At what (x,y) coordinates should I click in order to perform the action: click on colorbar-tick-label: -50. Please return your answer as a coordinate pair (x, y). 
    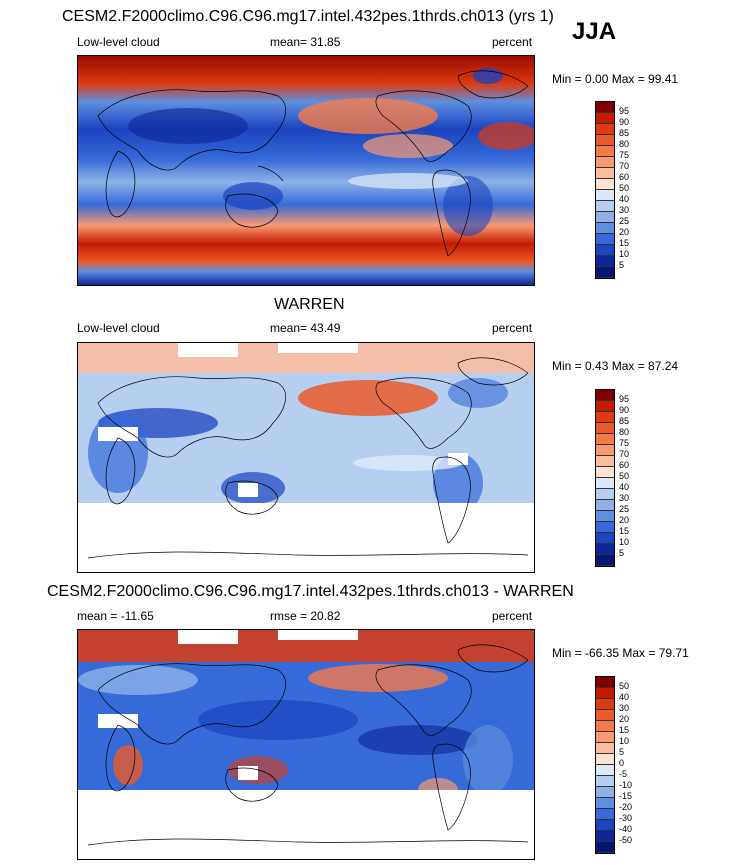
    Looking at the image, I should click on (626, 840).